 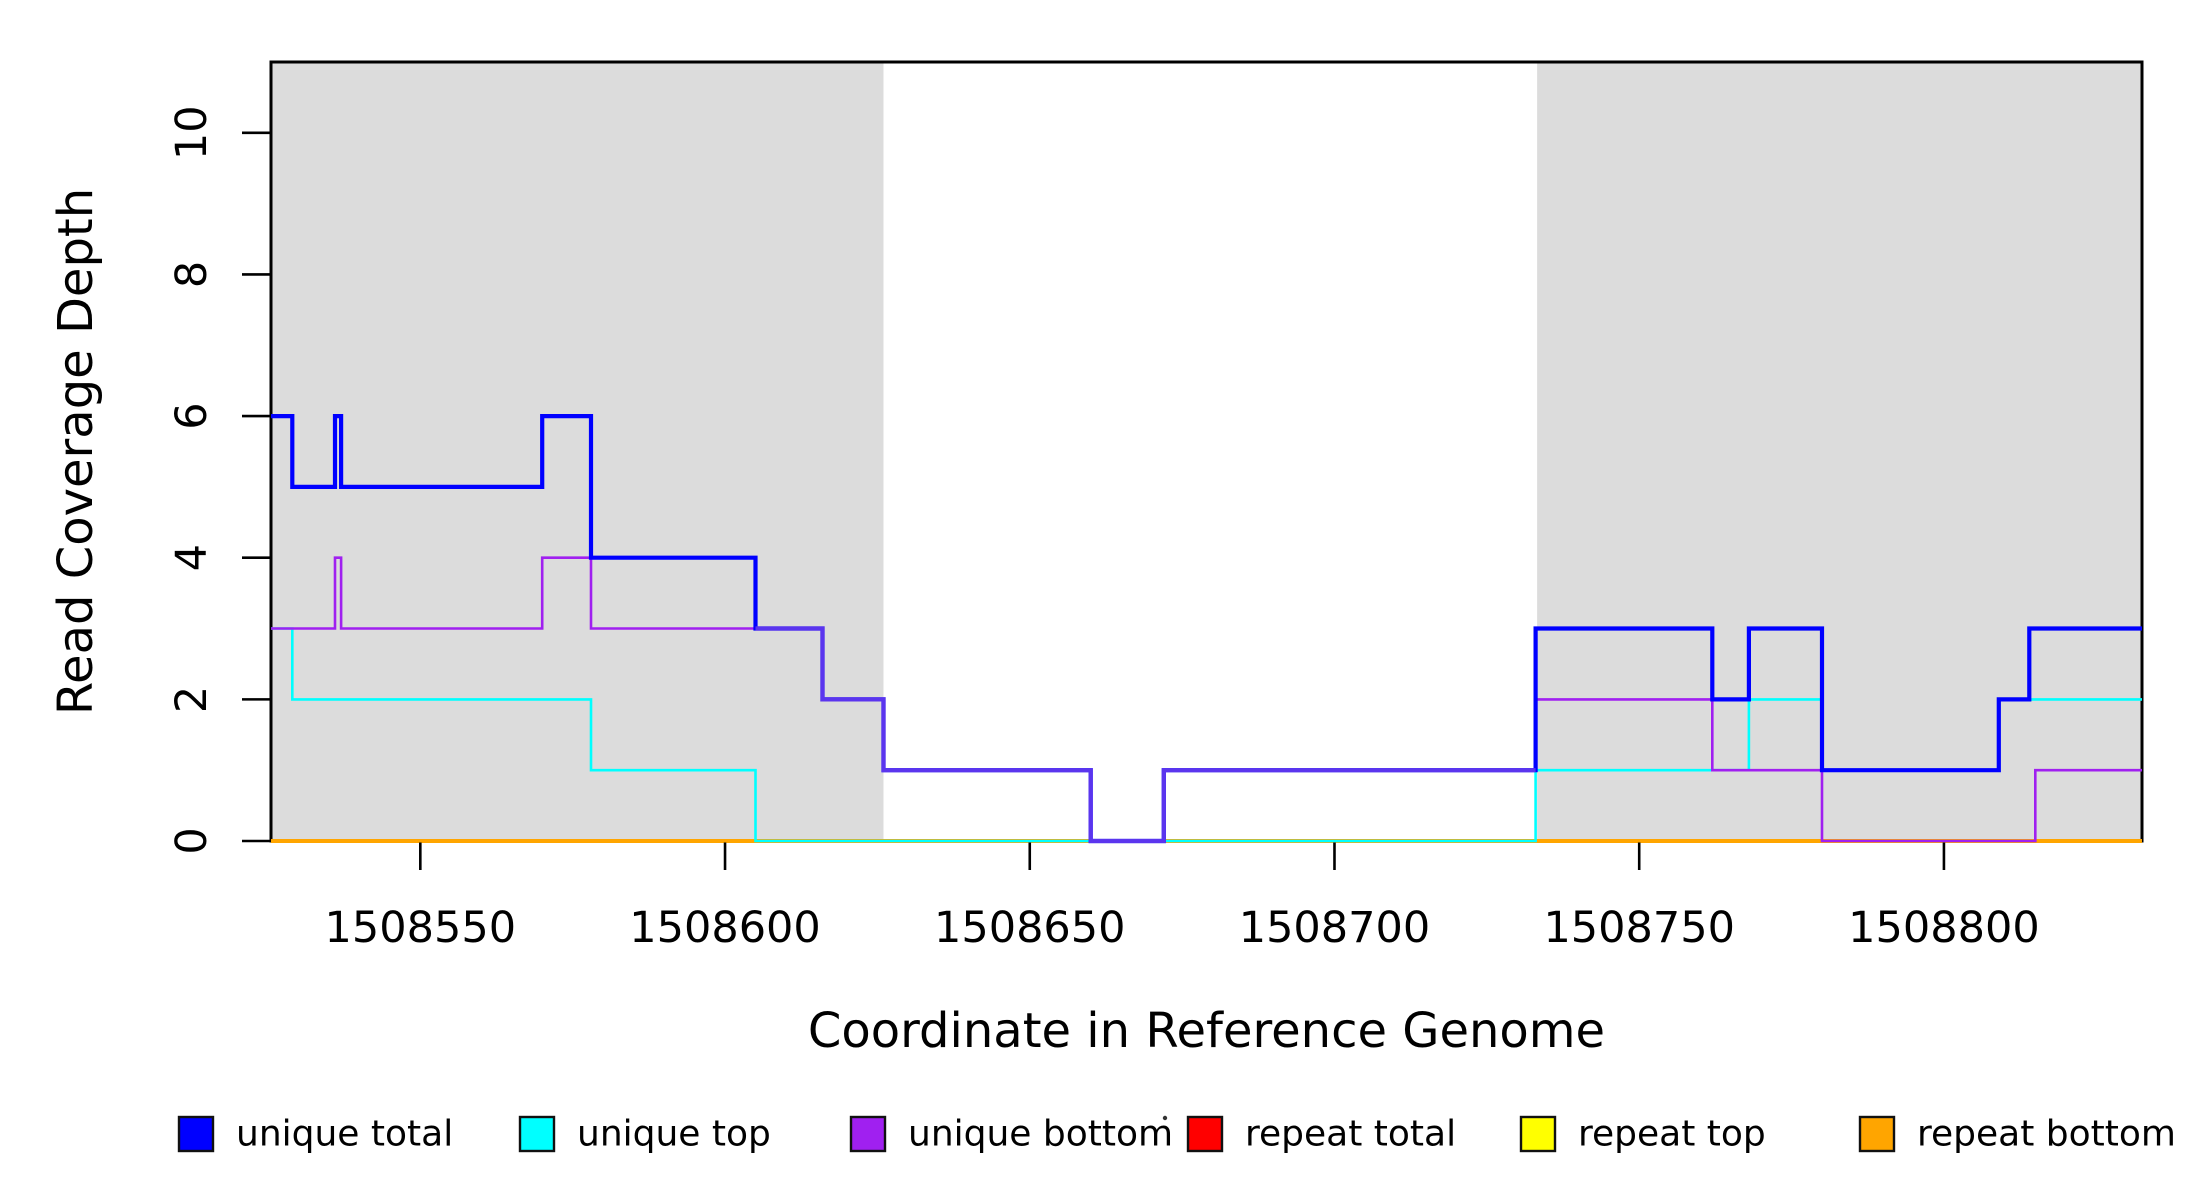 What do you see at coordinates (1165, 1118) in the screenshot?
I see `stray-dot` at bounding box center [1165, 1118].